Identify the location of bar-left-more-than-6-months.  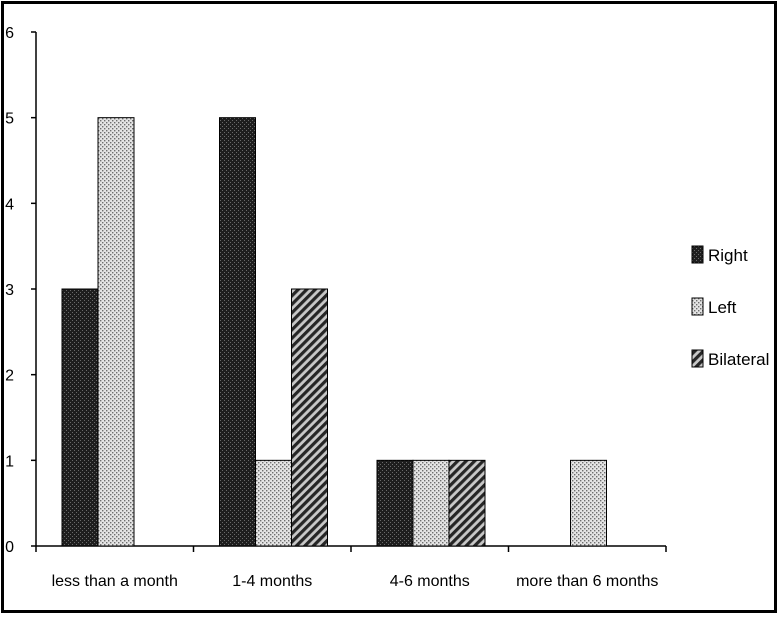
(588, 503).